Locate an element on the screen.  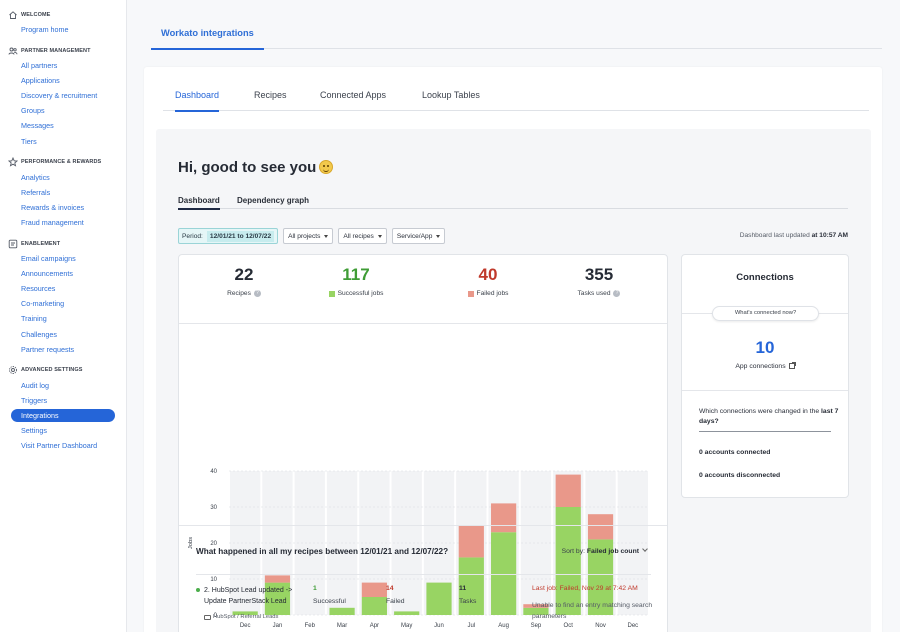
tab-workato-integrations: Workato integrations is located at coordinates (207, 25).